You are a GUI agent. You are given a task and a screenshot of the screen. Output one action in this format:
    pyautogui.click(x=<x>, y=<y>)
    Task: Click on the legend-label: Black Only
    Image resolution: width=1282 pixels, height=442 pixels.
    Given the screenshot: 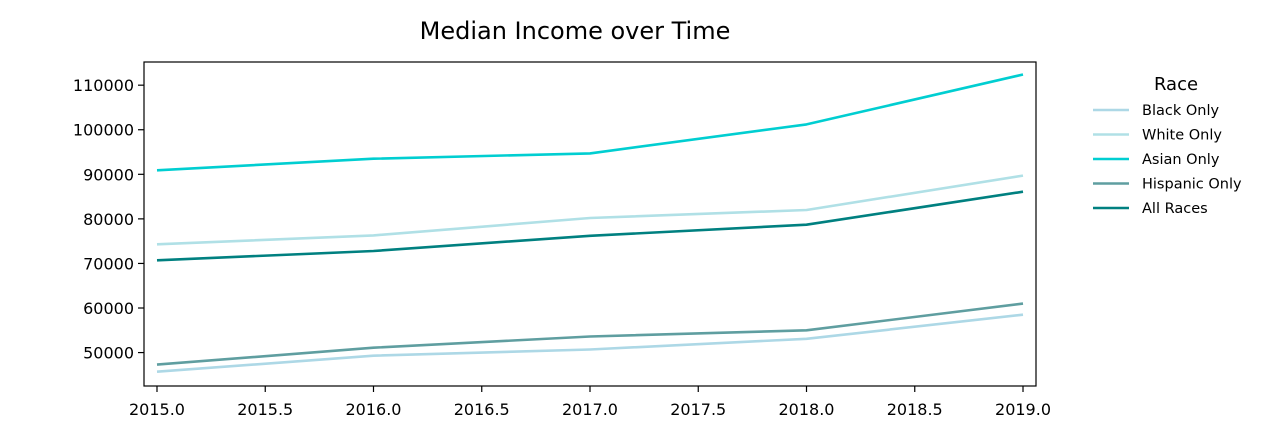 What is the action you would take?
    pyautogui.click(x=1180, y=111)
    